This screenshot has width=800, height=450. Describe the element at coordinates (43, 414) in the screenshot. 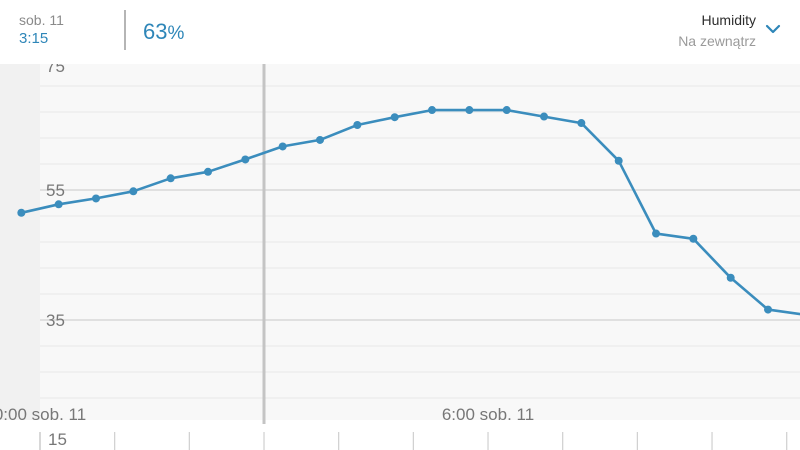

I see `x-tick-label: 0:00 sob. 11` at that location.